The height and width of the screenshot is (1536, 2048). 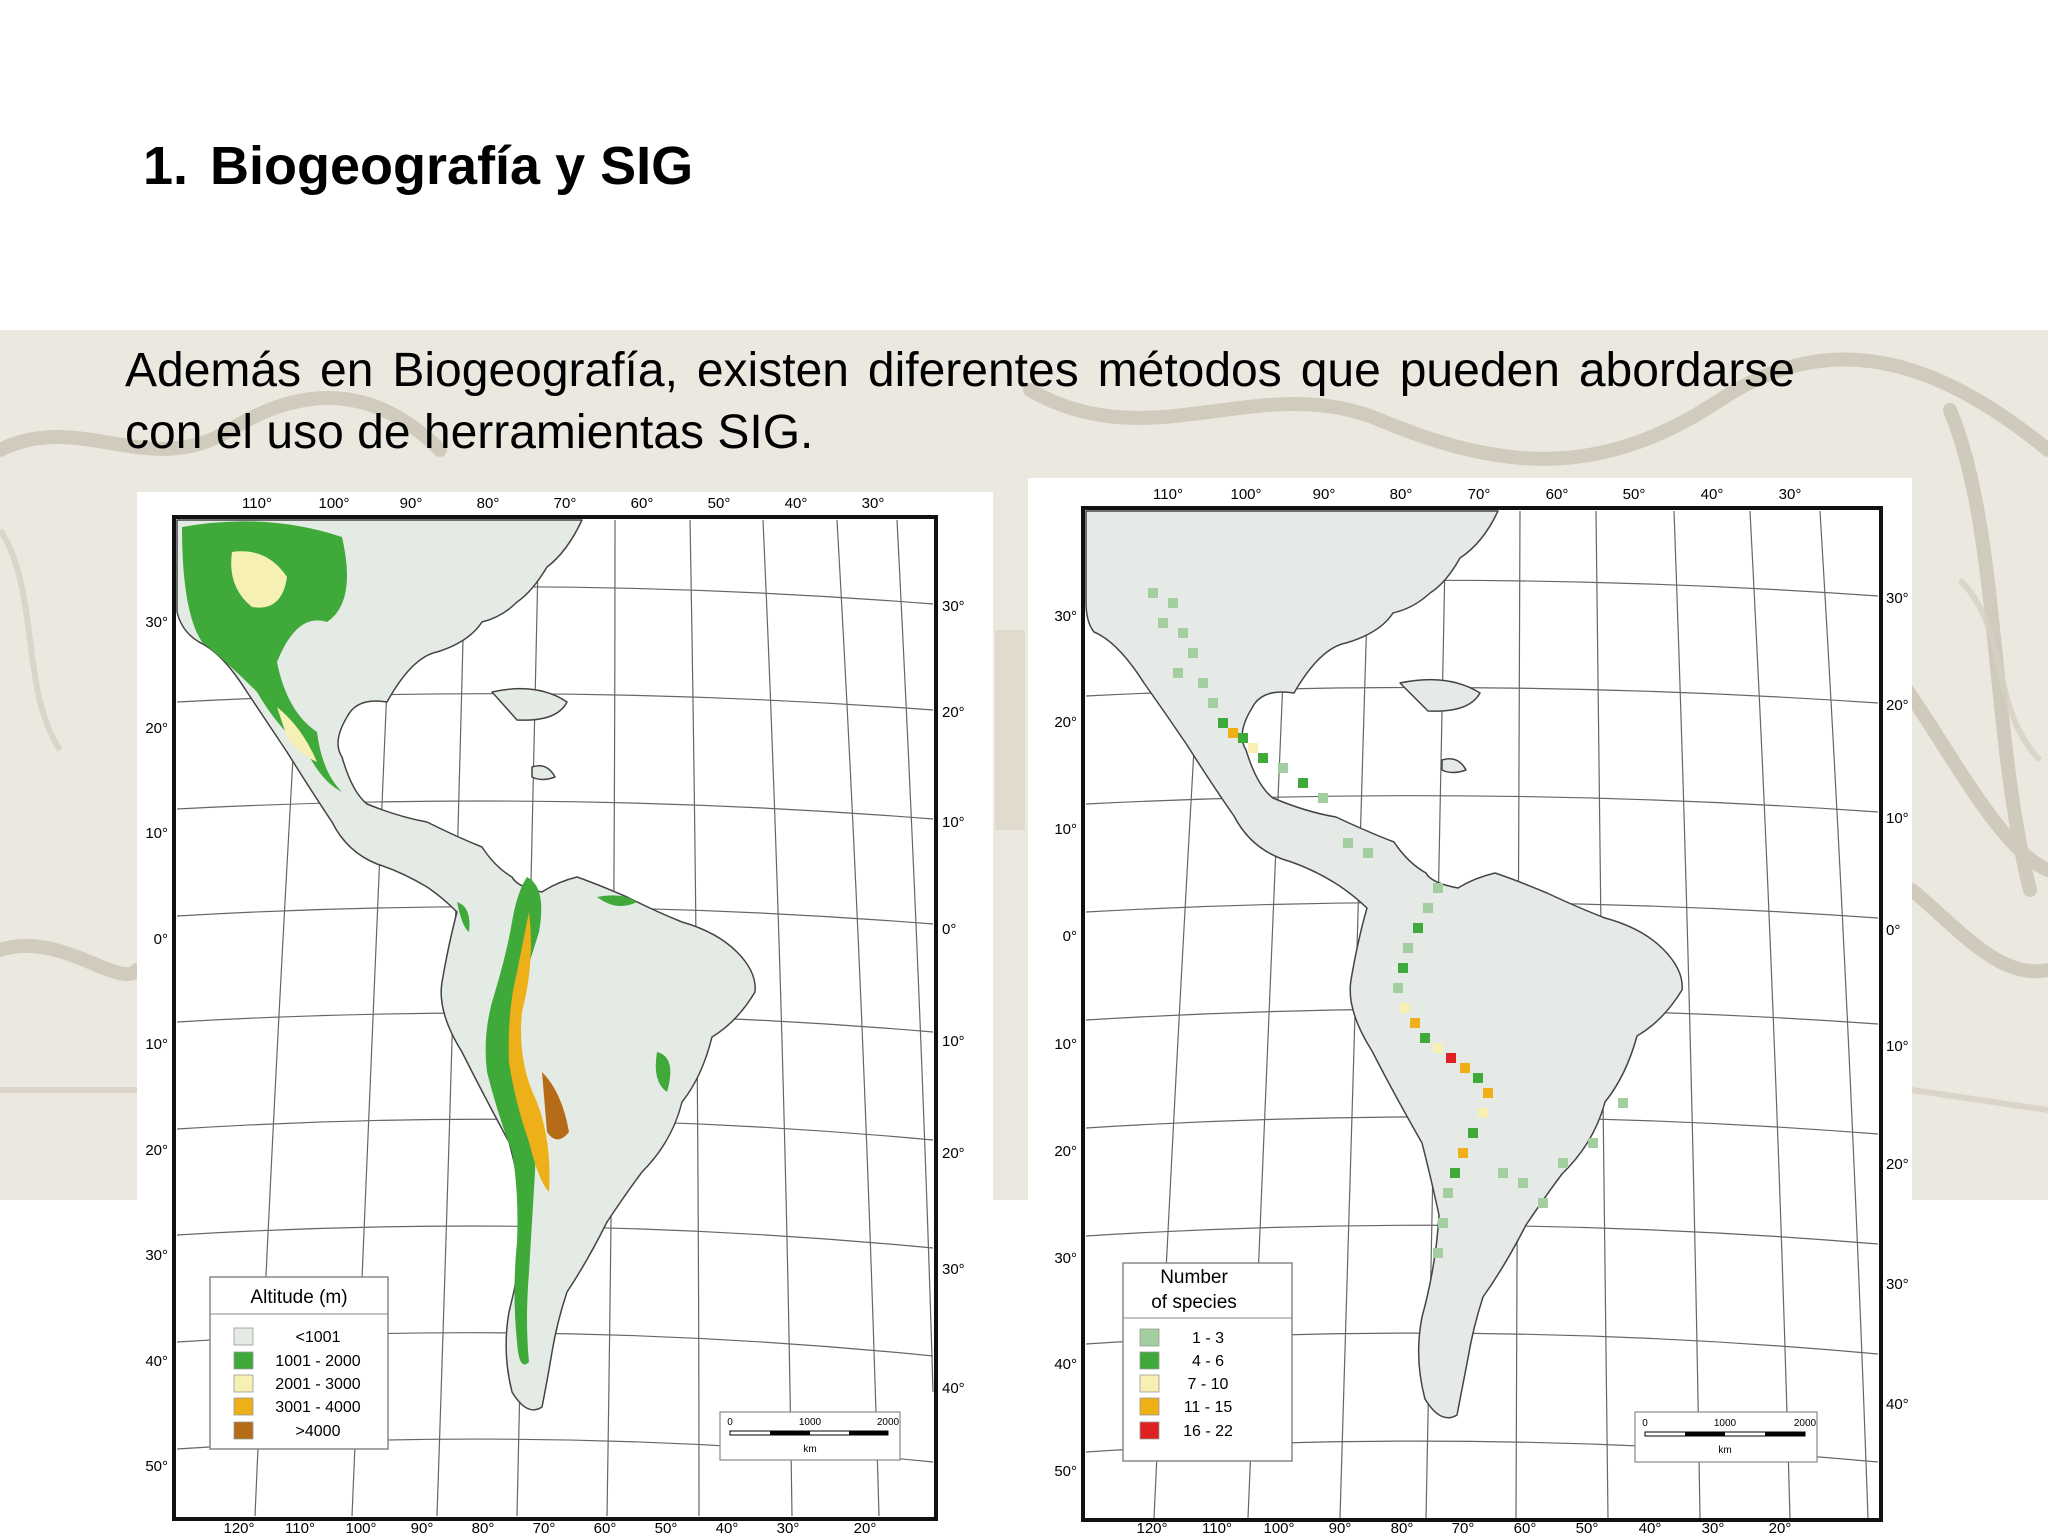 What do you see at coordinates (810, 1422) in the screenshot?
I see `scale-tick: 1000` at bounding box center [810, 1422].